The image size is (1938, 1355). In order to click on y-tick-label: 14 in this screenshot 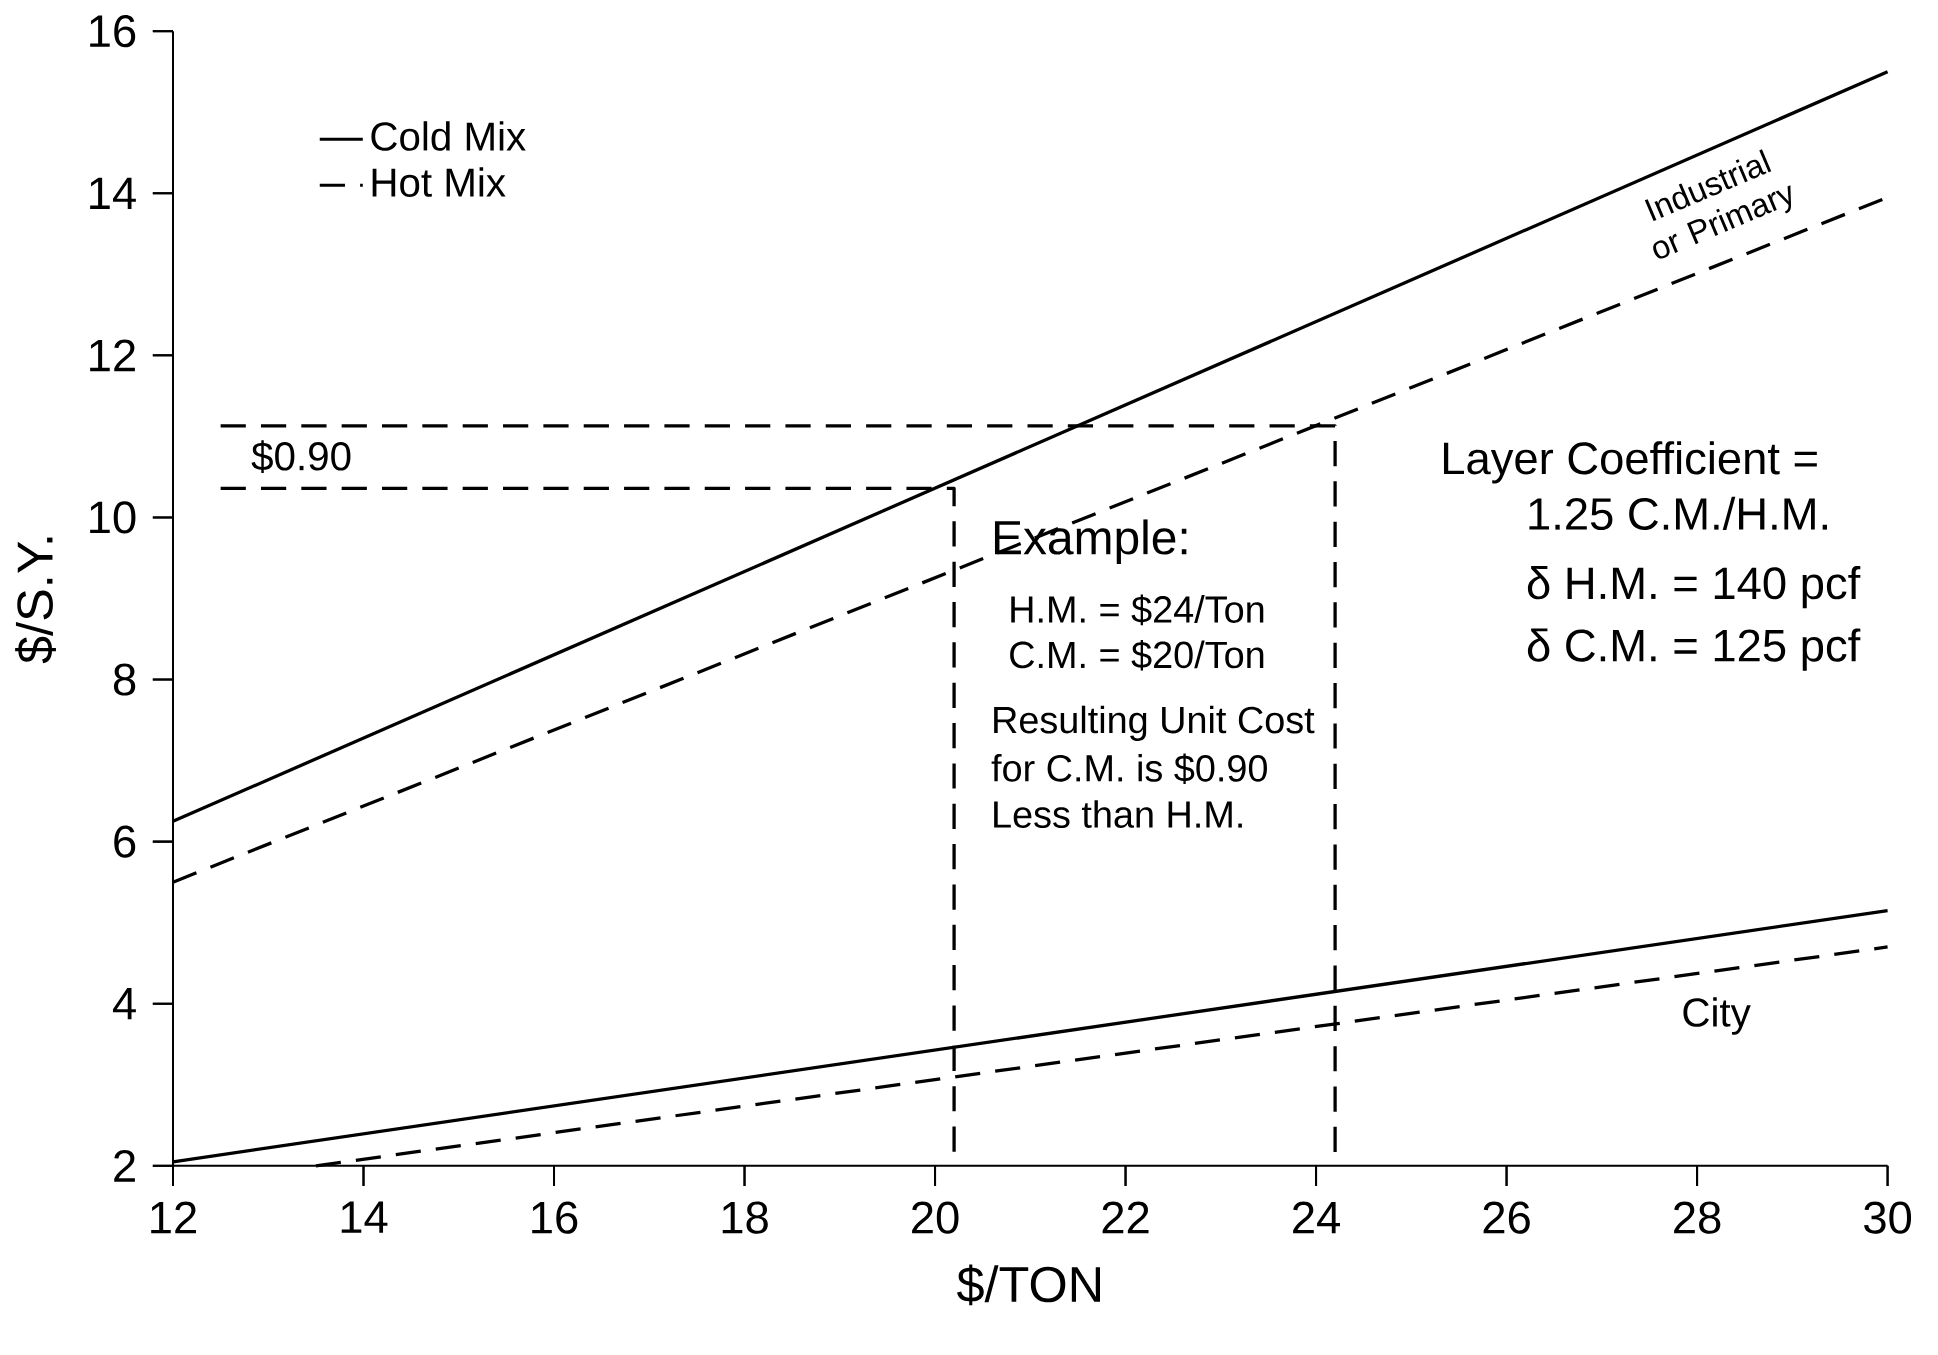, I will do `click(113, 193)`.